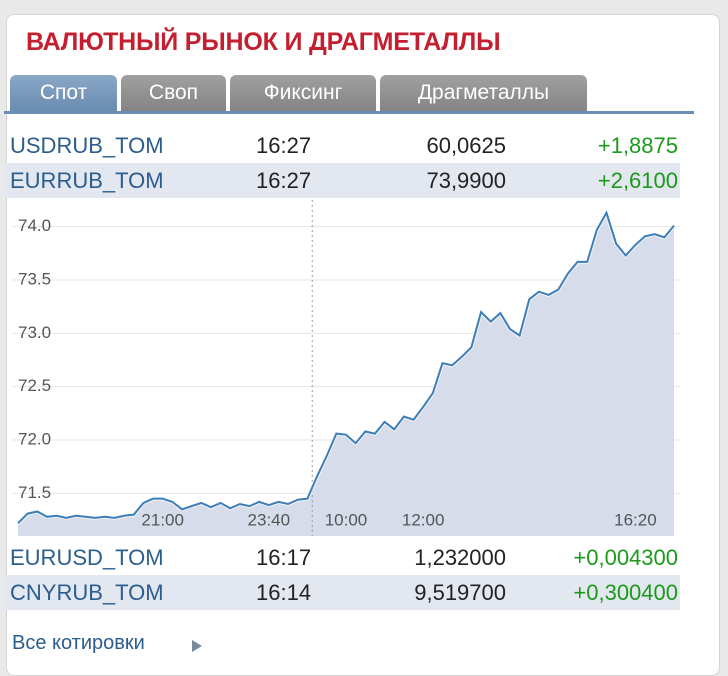  I want to click on tabs: Спот Своп Фиксинг Драгметаллы, so click(349, 94).